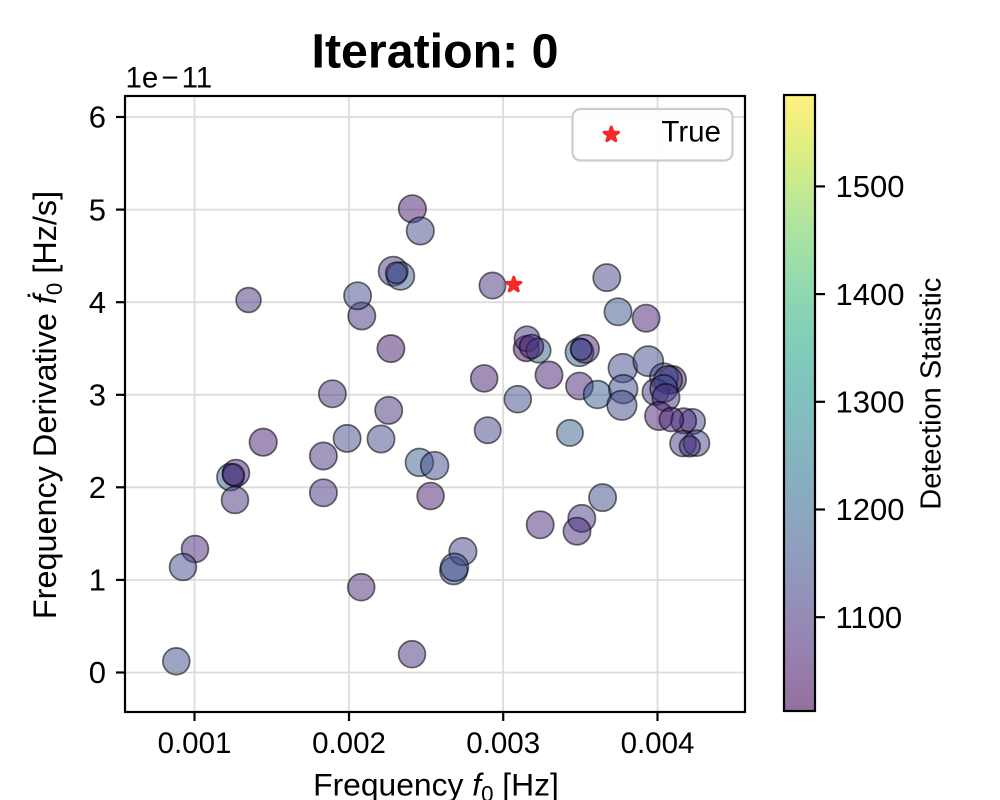 Image resolution: width=1000 pixels, height=800 pixels. Describe the element at coordinates (932, 394) in the screenshot. I see `svg-text: Detection Statistic` at that location.